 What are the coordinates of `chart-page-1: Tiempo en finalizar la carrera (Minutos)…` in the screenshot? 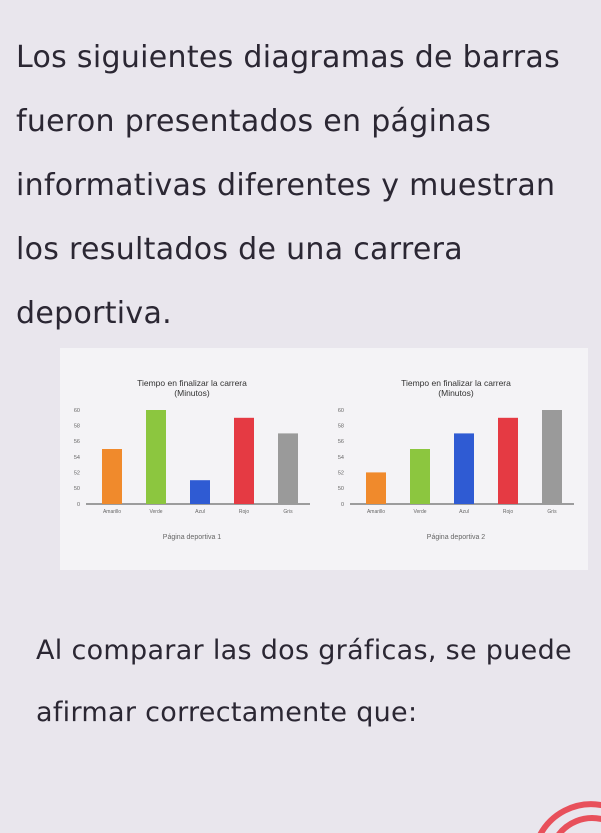 It's located at (192, 459).